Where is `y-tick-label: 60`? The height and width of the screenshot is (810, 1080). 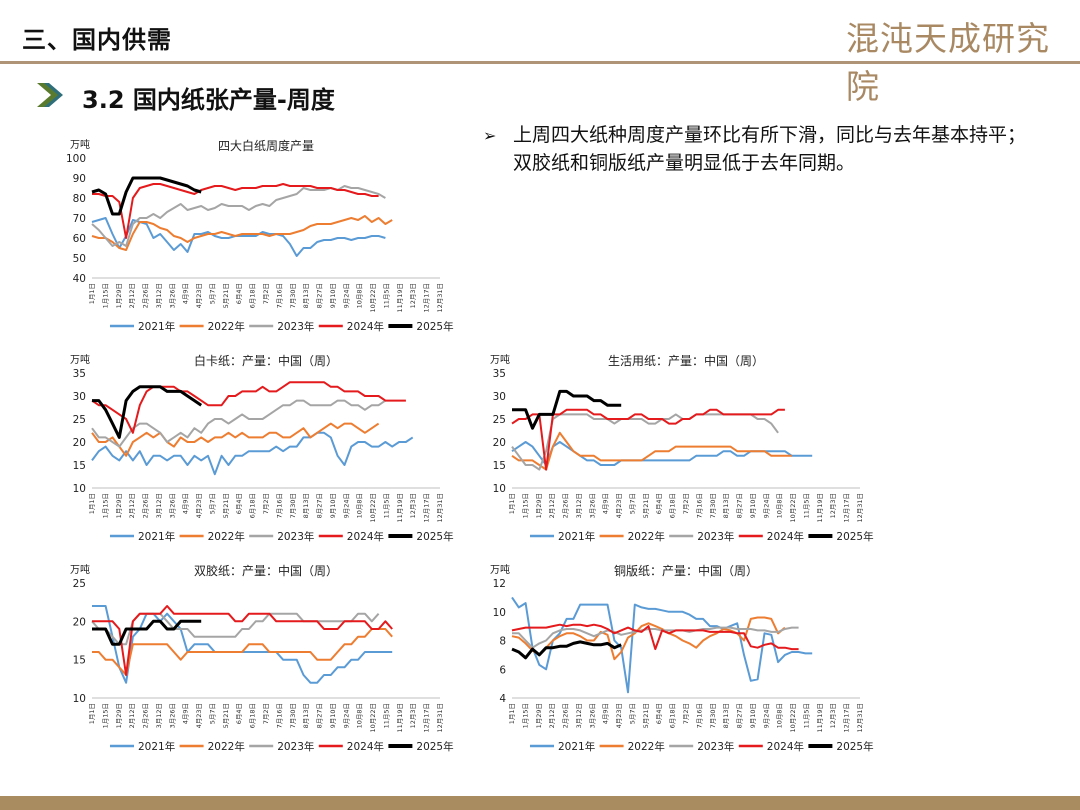 y-tick-label: 60 is located at coordinates (79, 239).